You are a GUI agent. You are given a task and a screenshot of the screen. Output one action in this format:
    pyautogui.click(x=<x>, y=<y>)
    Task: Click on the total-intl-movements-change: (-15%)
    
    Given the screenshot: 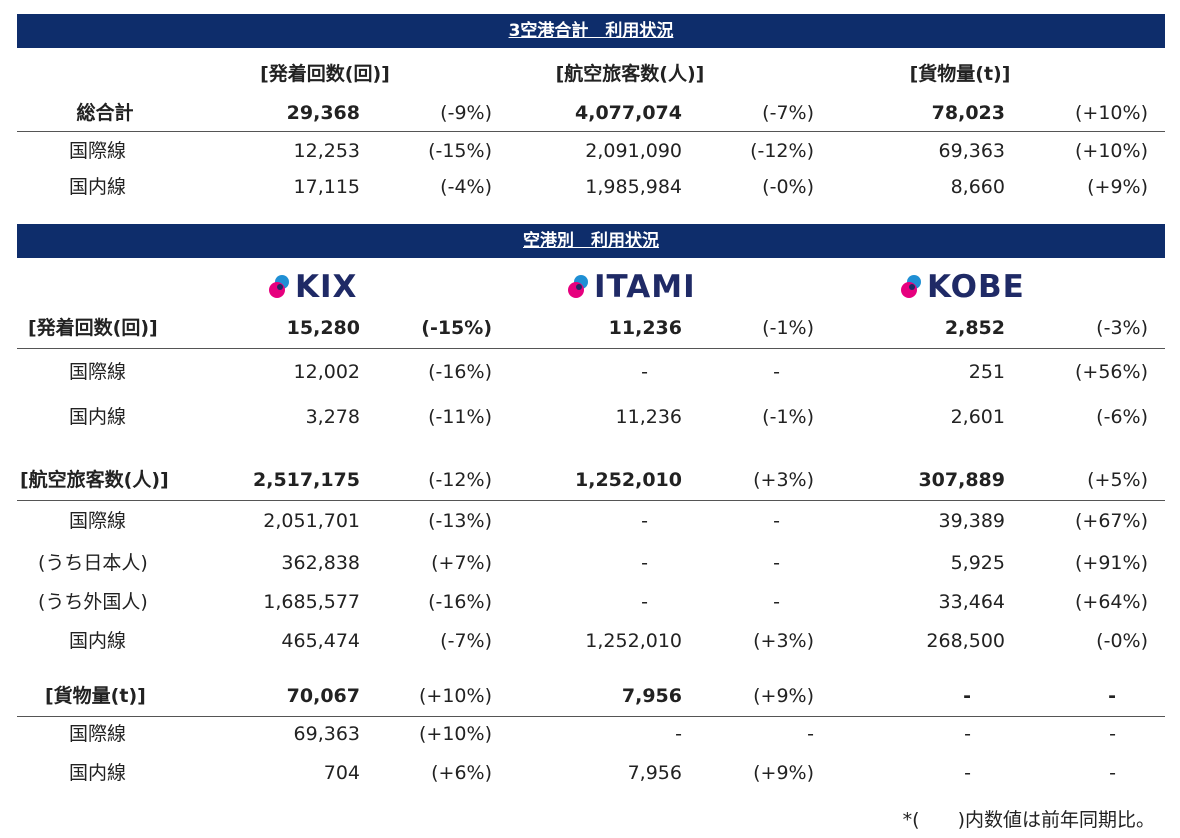 What is the action you would take?
    pyautogui.click(x=460, y=151)
    